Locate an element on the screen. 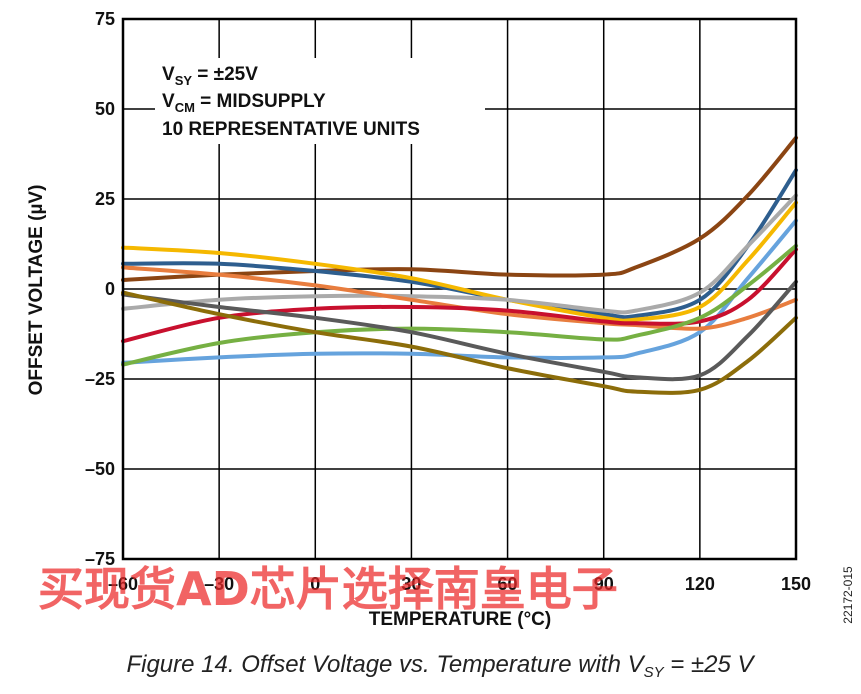 This screenshot has width=861, height=694. y-axis-title: OFFSET VOLTAGE (µV) is located at coordinates (36, 290).